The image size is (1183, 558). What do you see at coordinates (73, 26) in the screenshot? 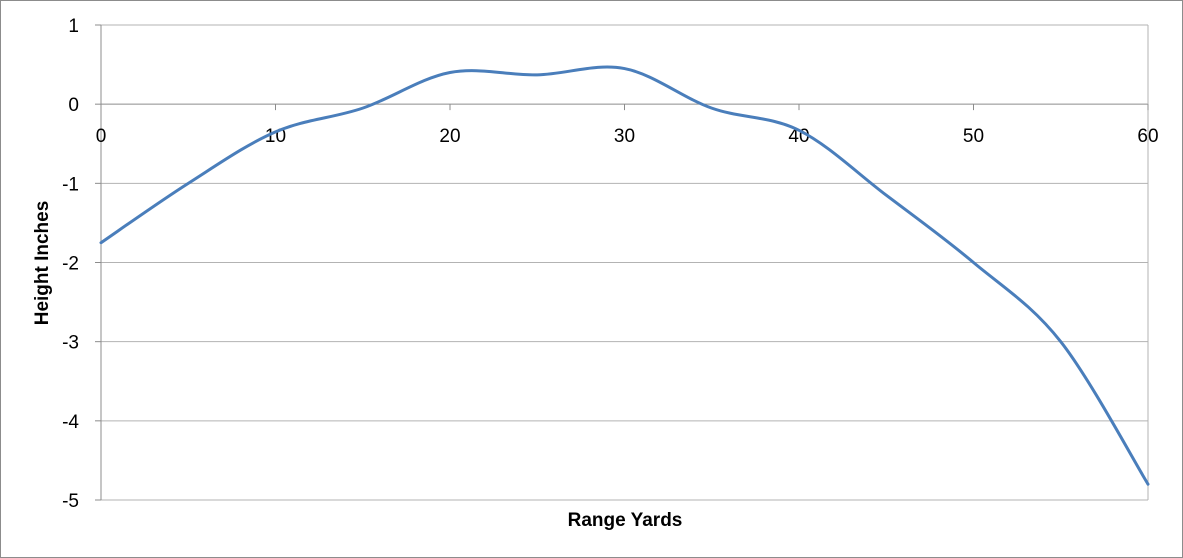
I see `y-tick-label: 1` at bounding box center [73, 26].